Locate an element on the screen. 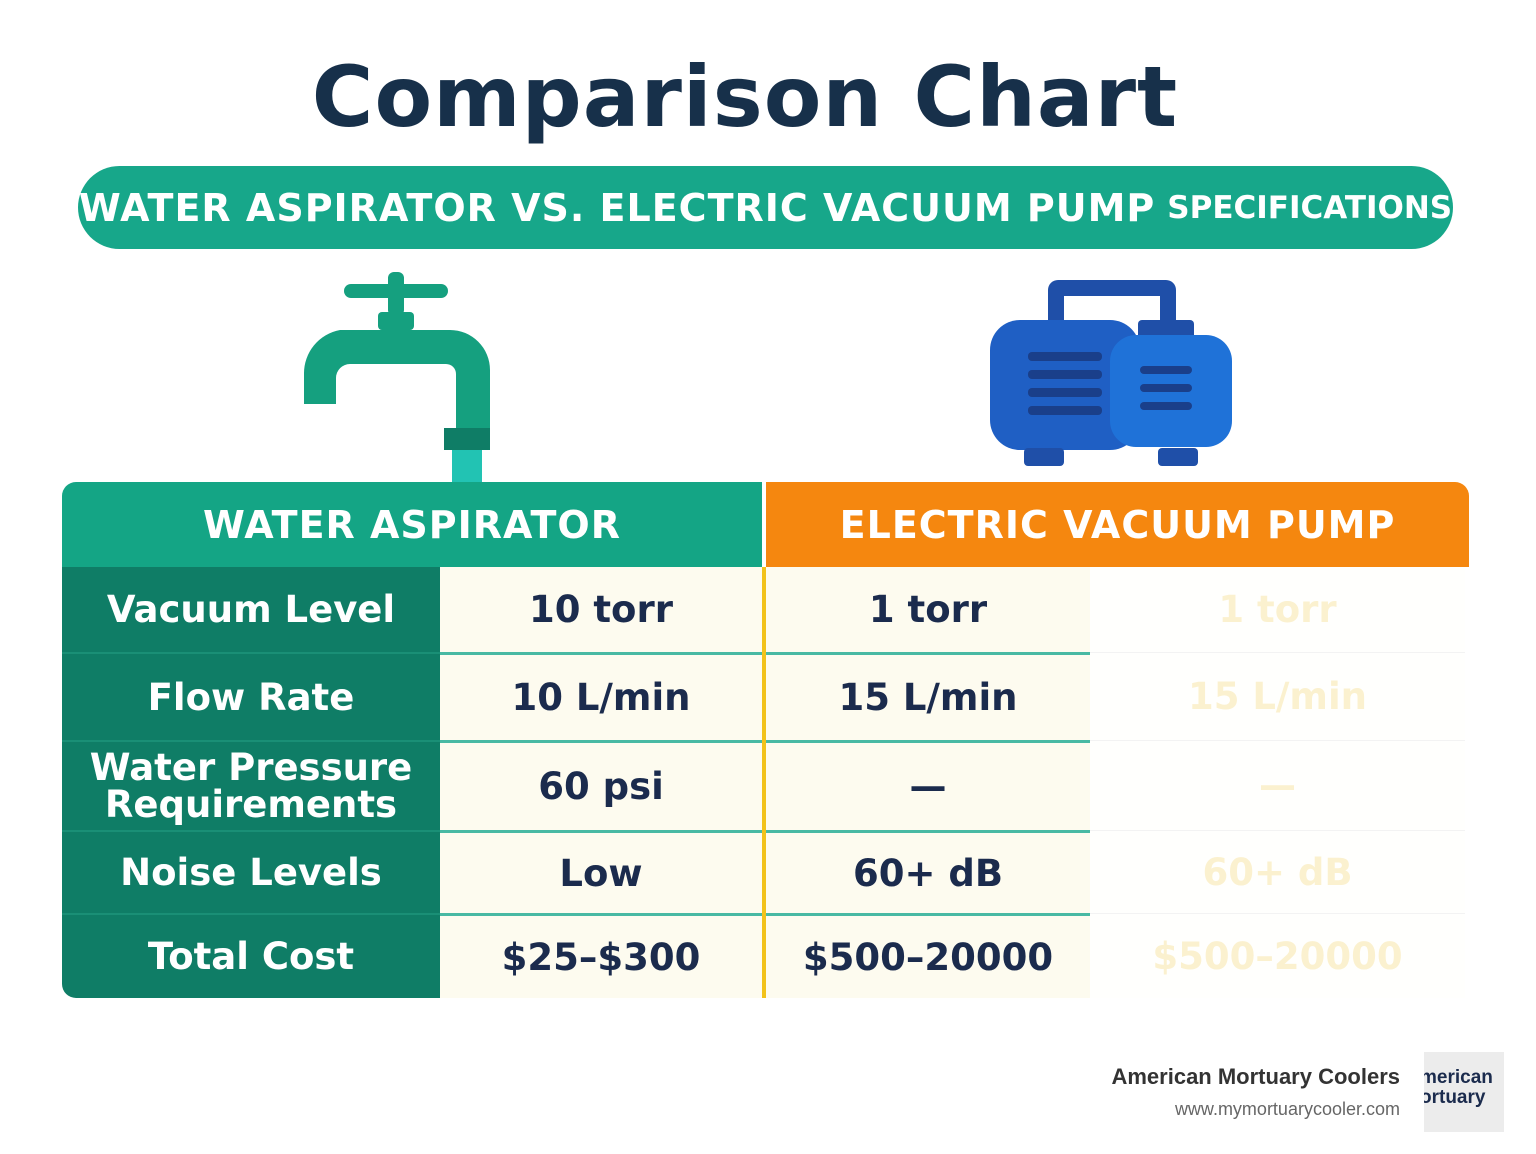  ghost-cell: 15 L/min is located at coordinates (1277, 696).